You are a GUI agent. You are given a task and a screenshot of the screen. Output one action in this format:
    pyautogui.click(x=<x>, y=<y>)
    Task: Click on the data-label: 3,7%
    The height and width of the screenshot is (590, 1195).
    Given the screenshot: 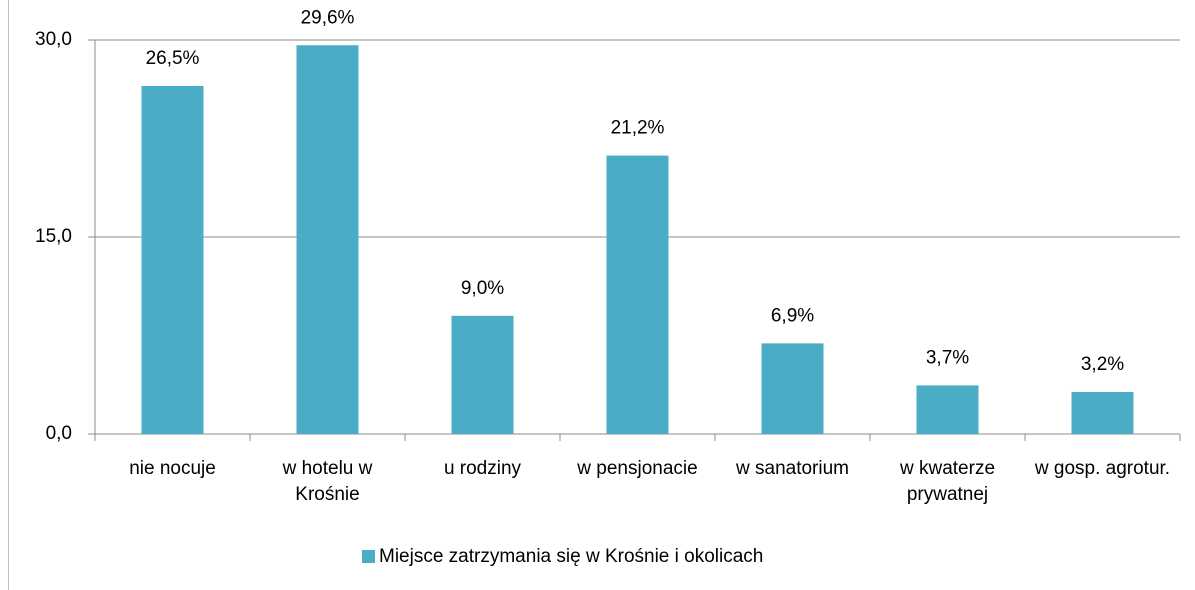 What is the action you would take?
    pyautogui.click(x=947, y=357)
    